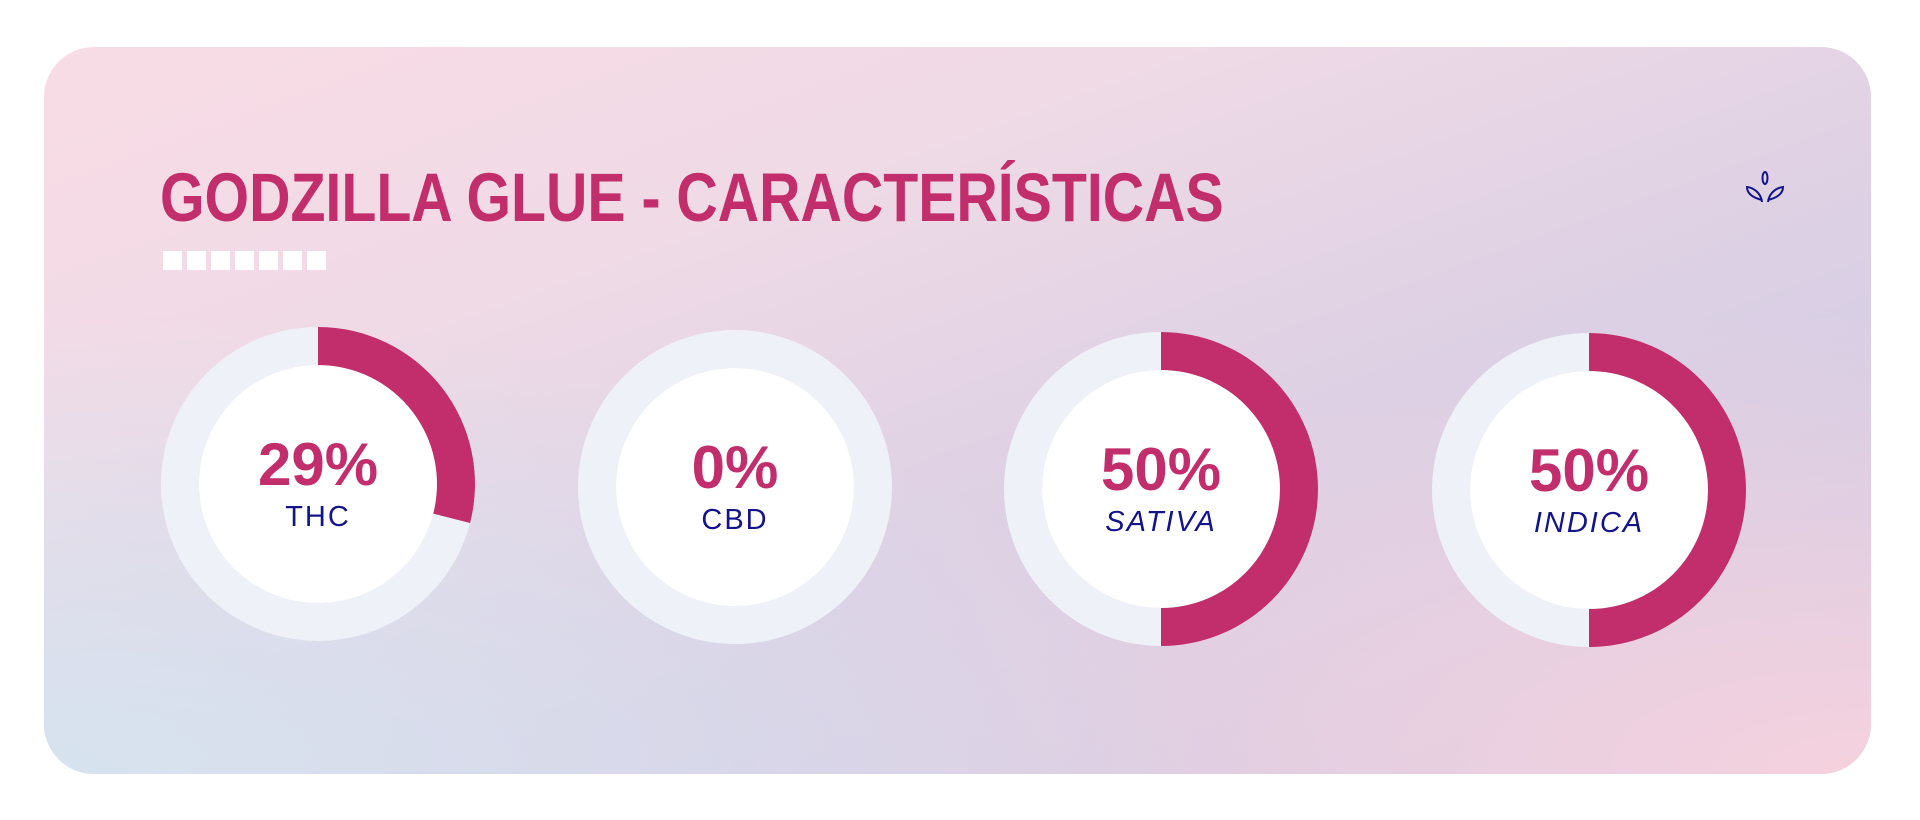 Image resolution: width=1920 pixels, height=820 pixels. What do you see at coordinates (735, 467) in the screenshot?
I see `metric-percent: 0%` at bounding box center [735, 467].